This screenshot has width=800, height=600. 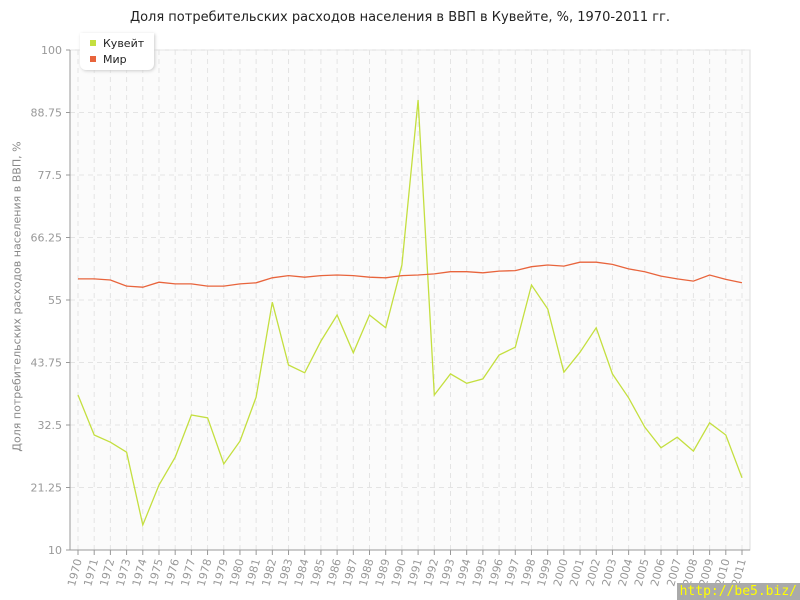 I want to click on y-tick-label: 10, so click(x=55, y=550).